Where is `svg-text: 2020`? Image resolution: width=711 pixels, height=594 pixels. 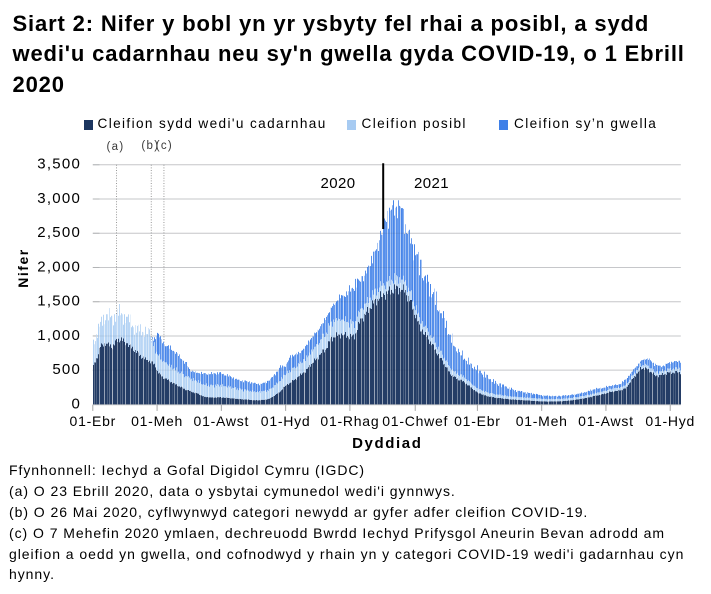
svg-text: 2020 is located at coordinates (338, 183).